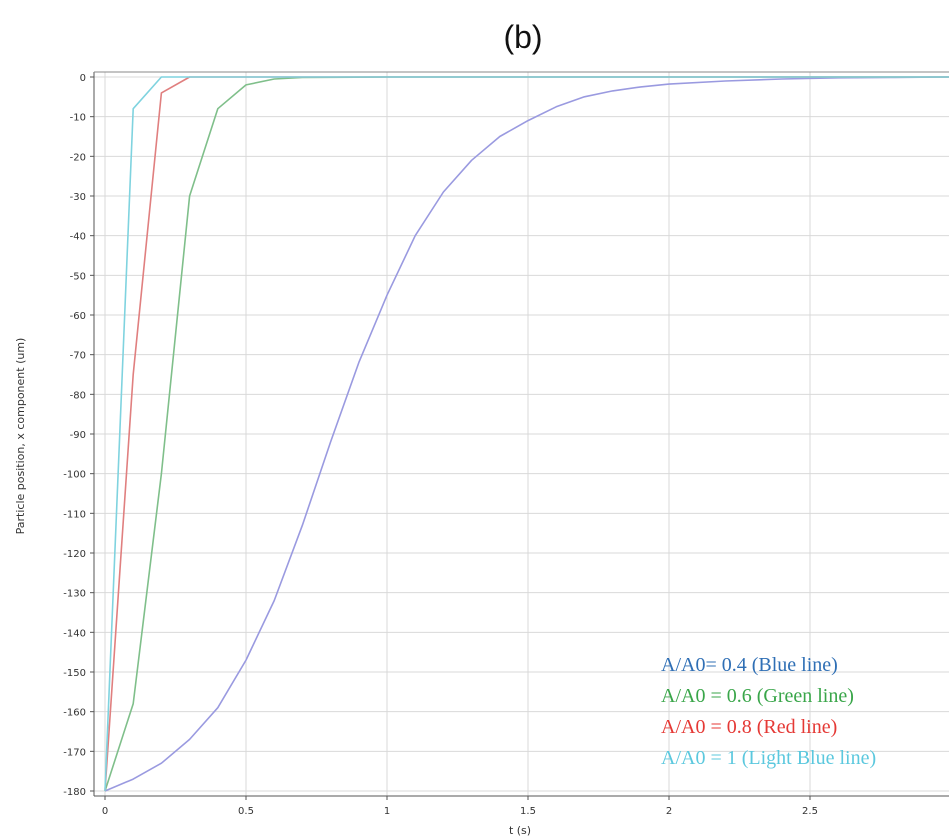  Describe the element at coordinates (105, 811) in the screenshot. I see `x-tick-label: 0` at that location.